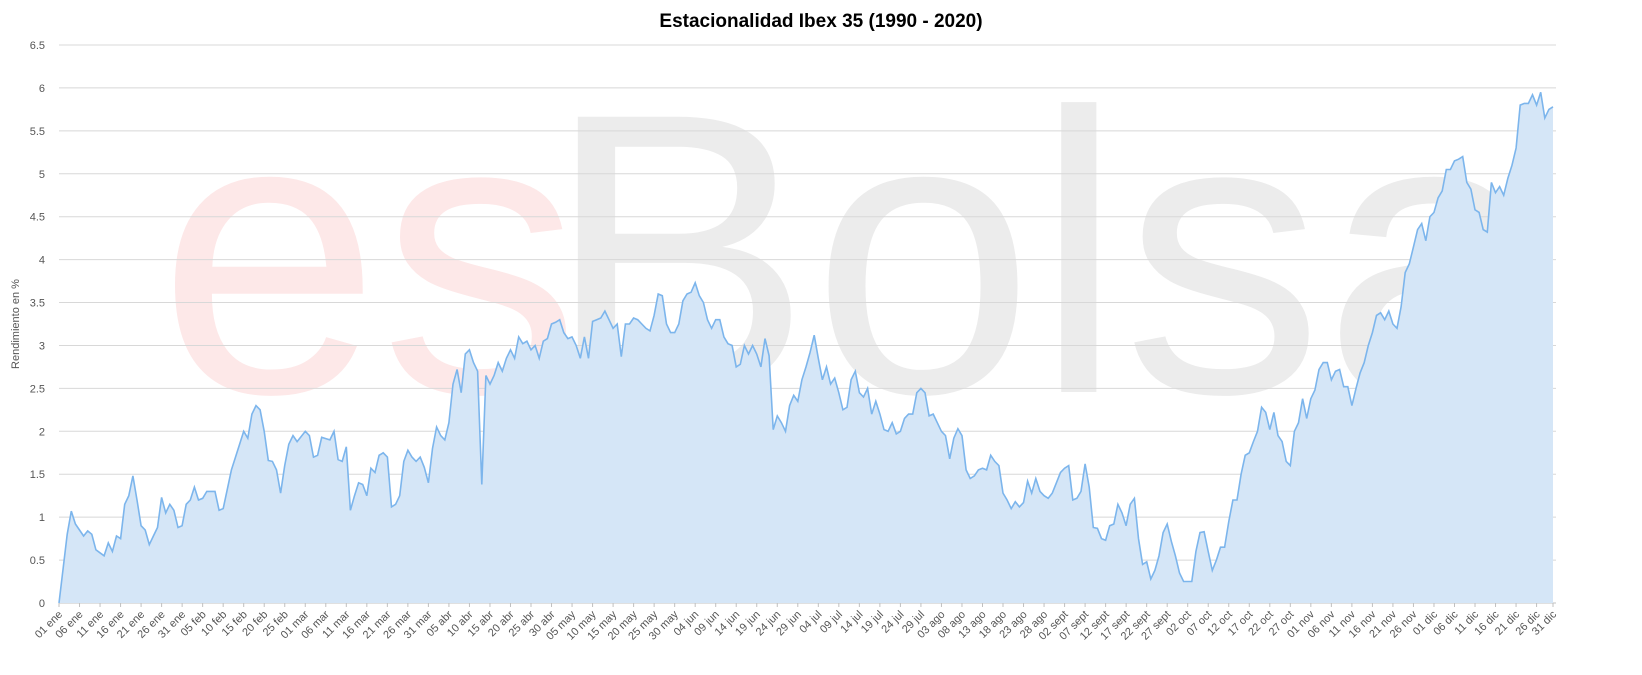 The width and height of the screenshot is (1642, 675). Describe the element at coordinates (42, 89) in the screenshot. I see `y-tick-label: 6` at that location.